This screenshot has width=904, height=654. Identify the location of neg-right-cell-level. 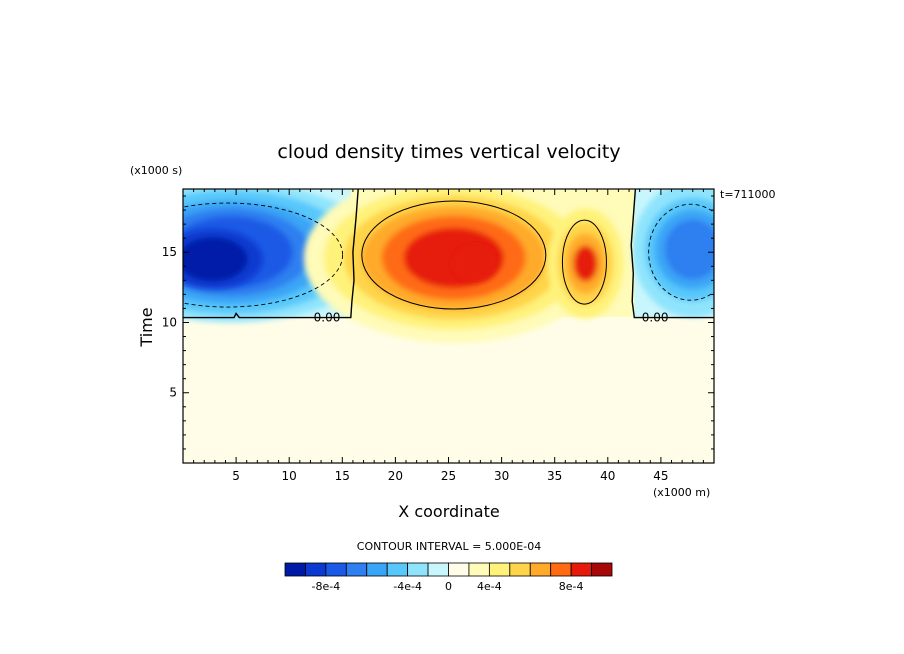
(689, 249).